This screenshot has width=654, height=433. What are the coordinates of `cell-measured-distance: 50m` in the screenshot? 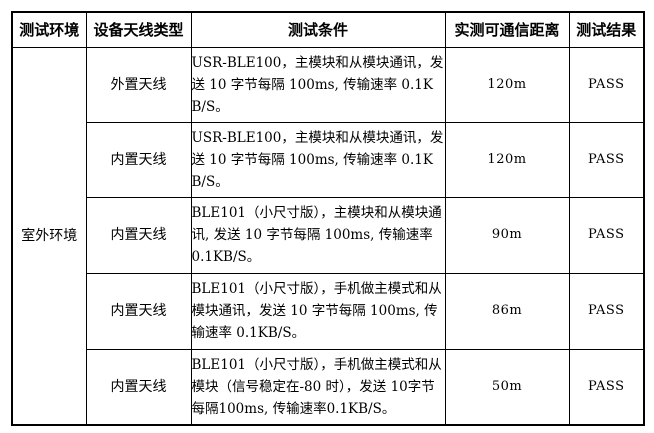 It's located at (507, 387).